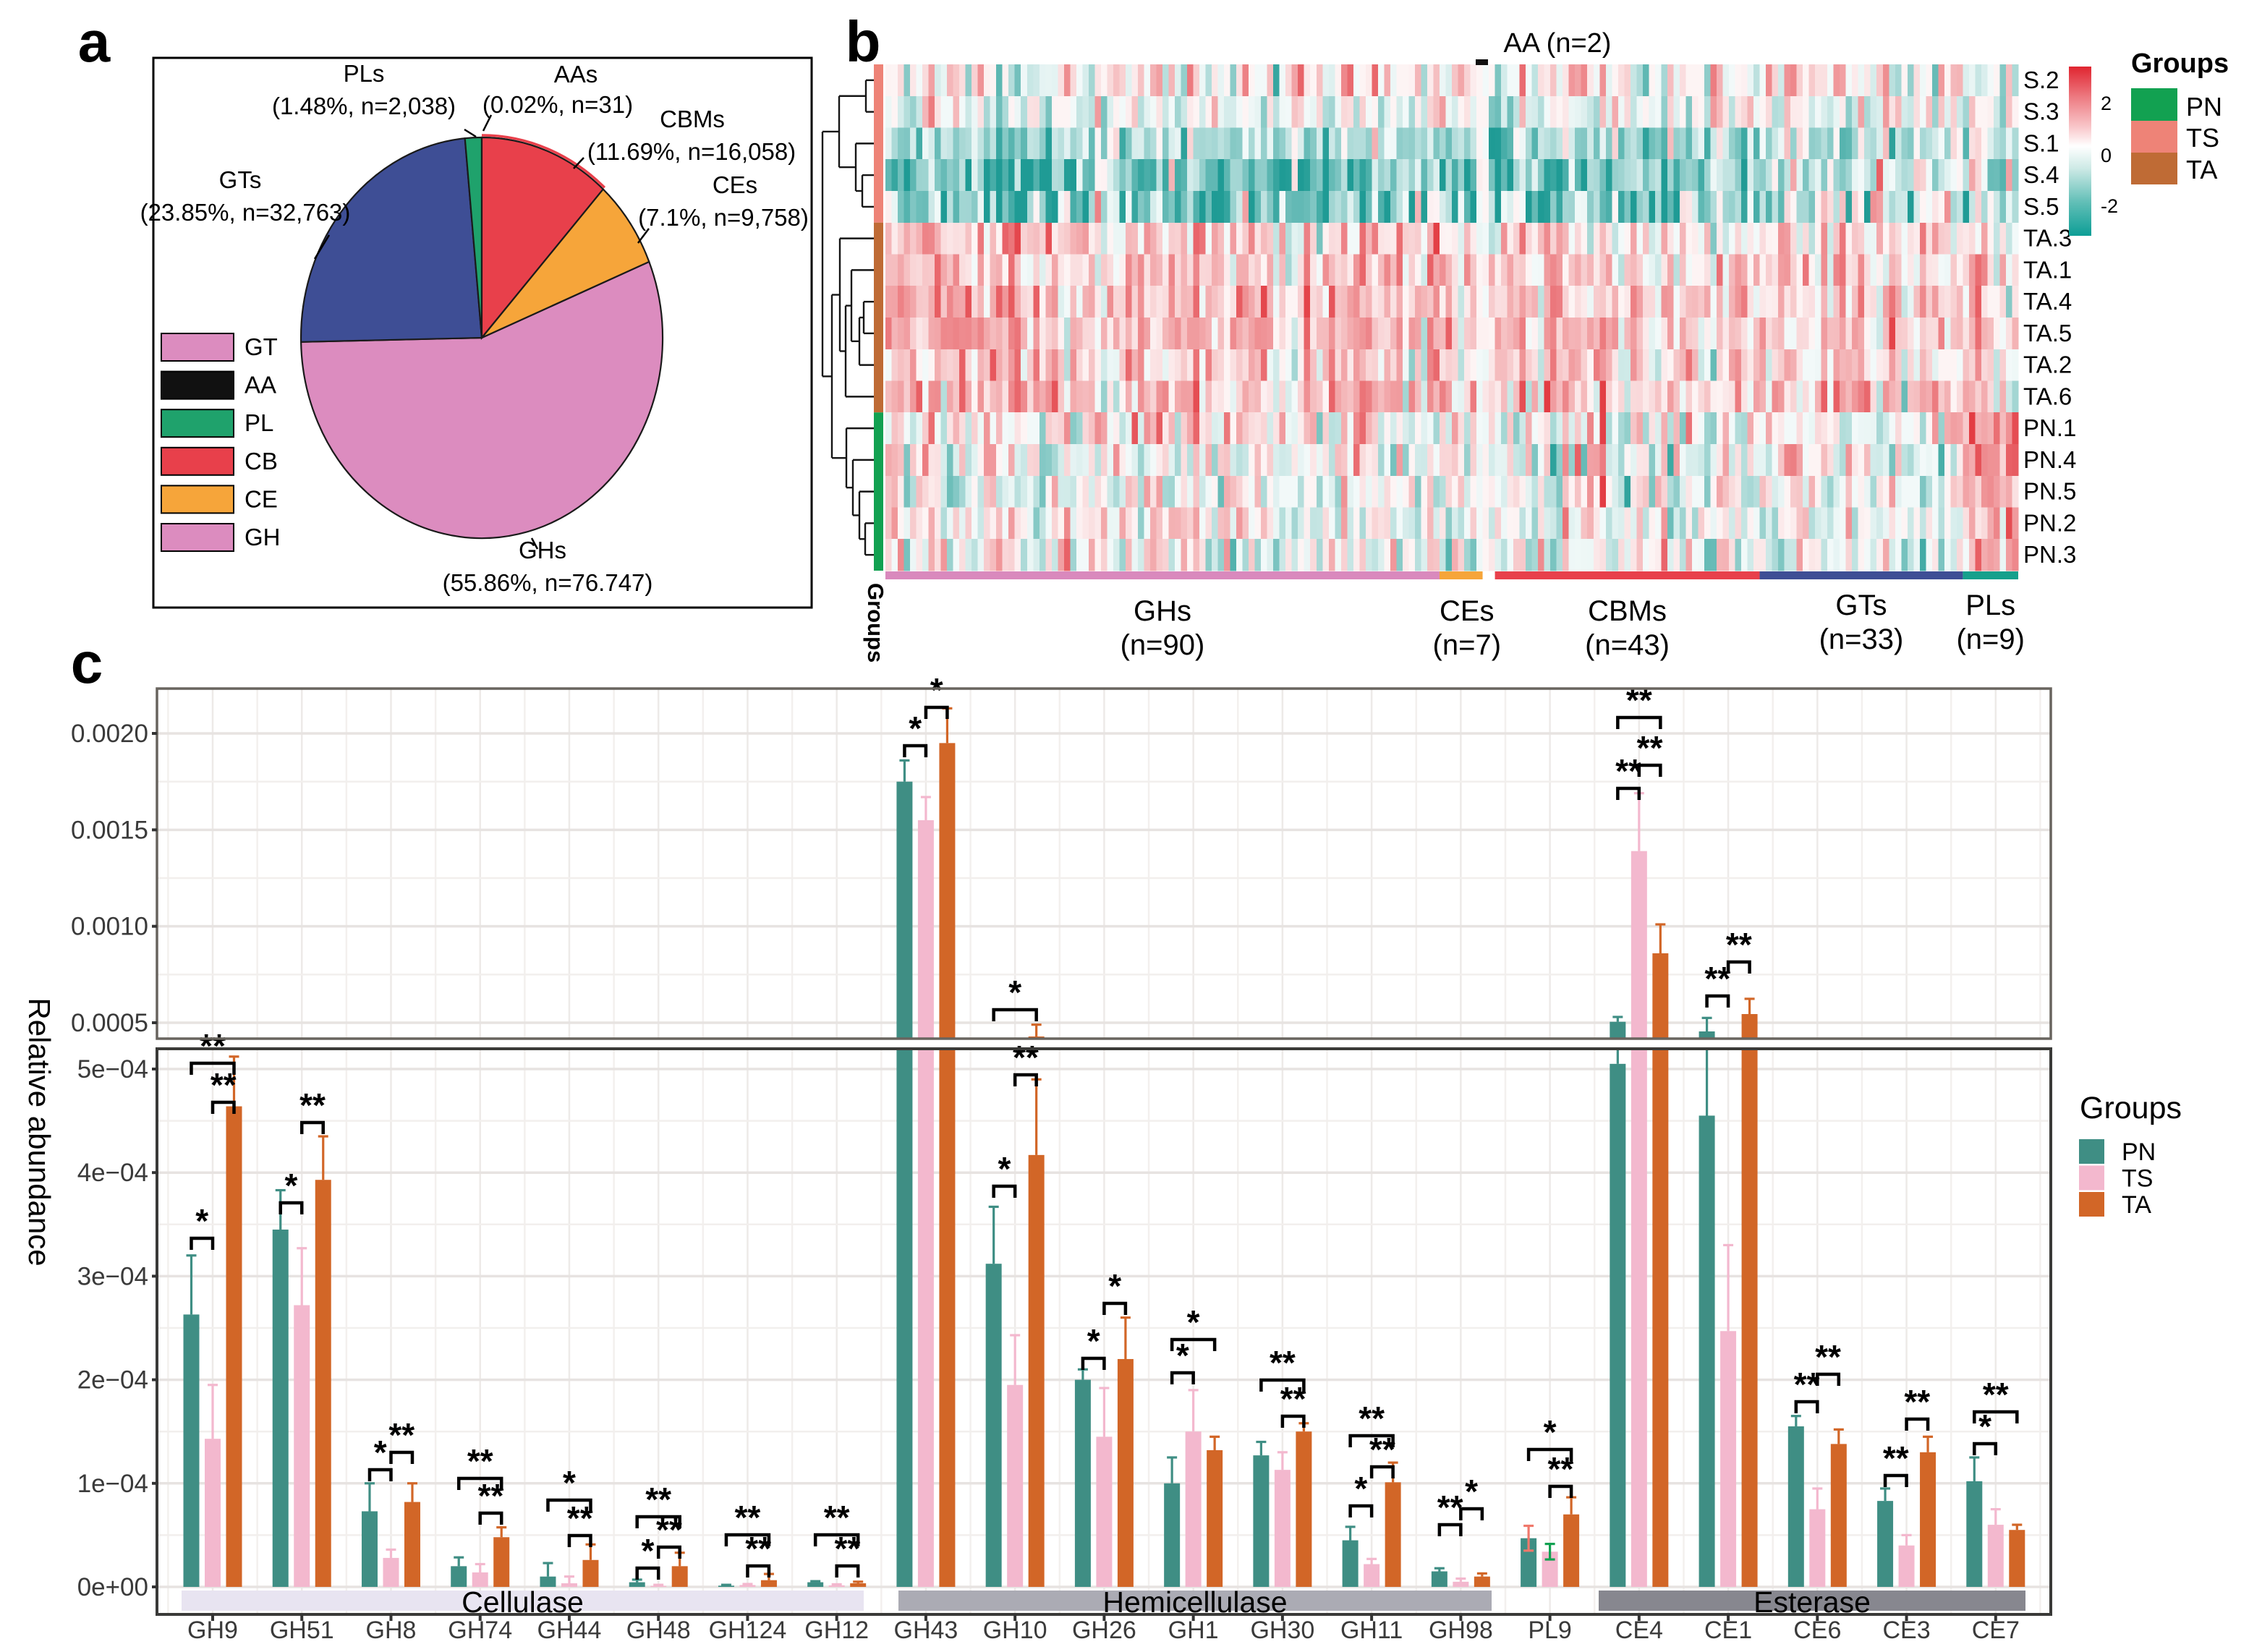  What do you see at coordinates (364, 73) in the screenshot?
I see `svg-text: PLs` at bounding box center [364, 73].